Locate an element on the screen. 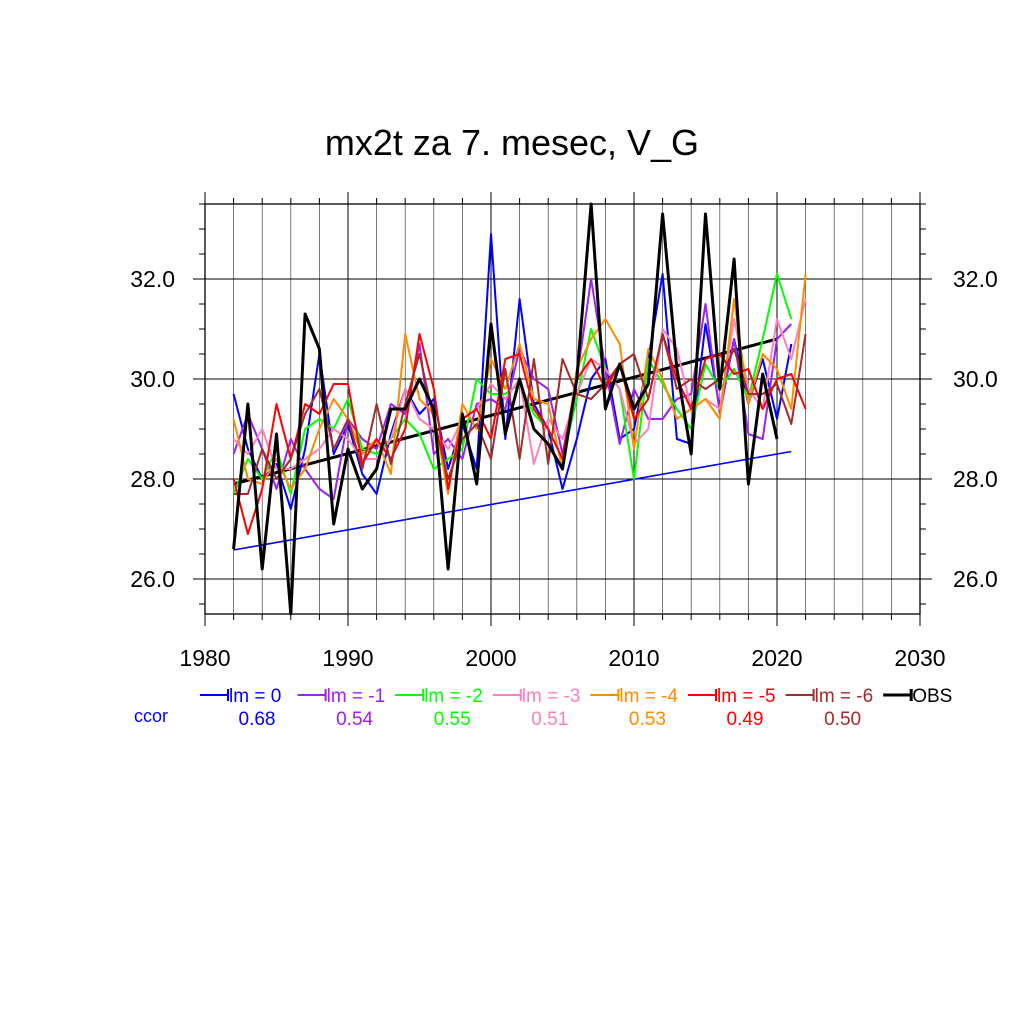  chart-title: mx2t za 7. mesec, V_G is located at coordinates (512, 142).